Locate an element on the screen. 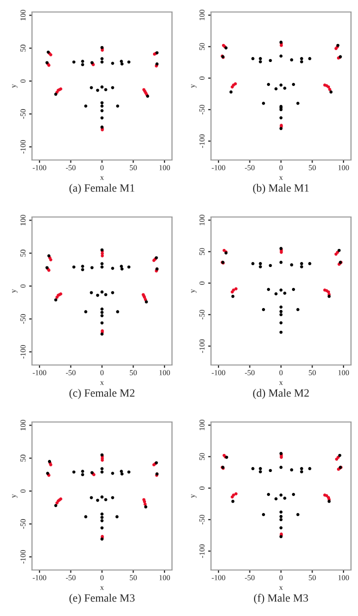 This screenshot has height=616, width=358. text: (f) Male M3 is located at coordinates (281, 599).